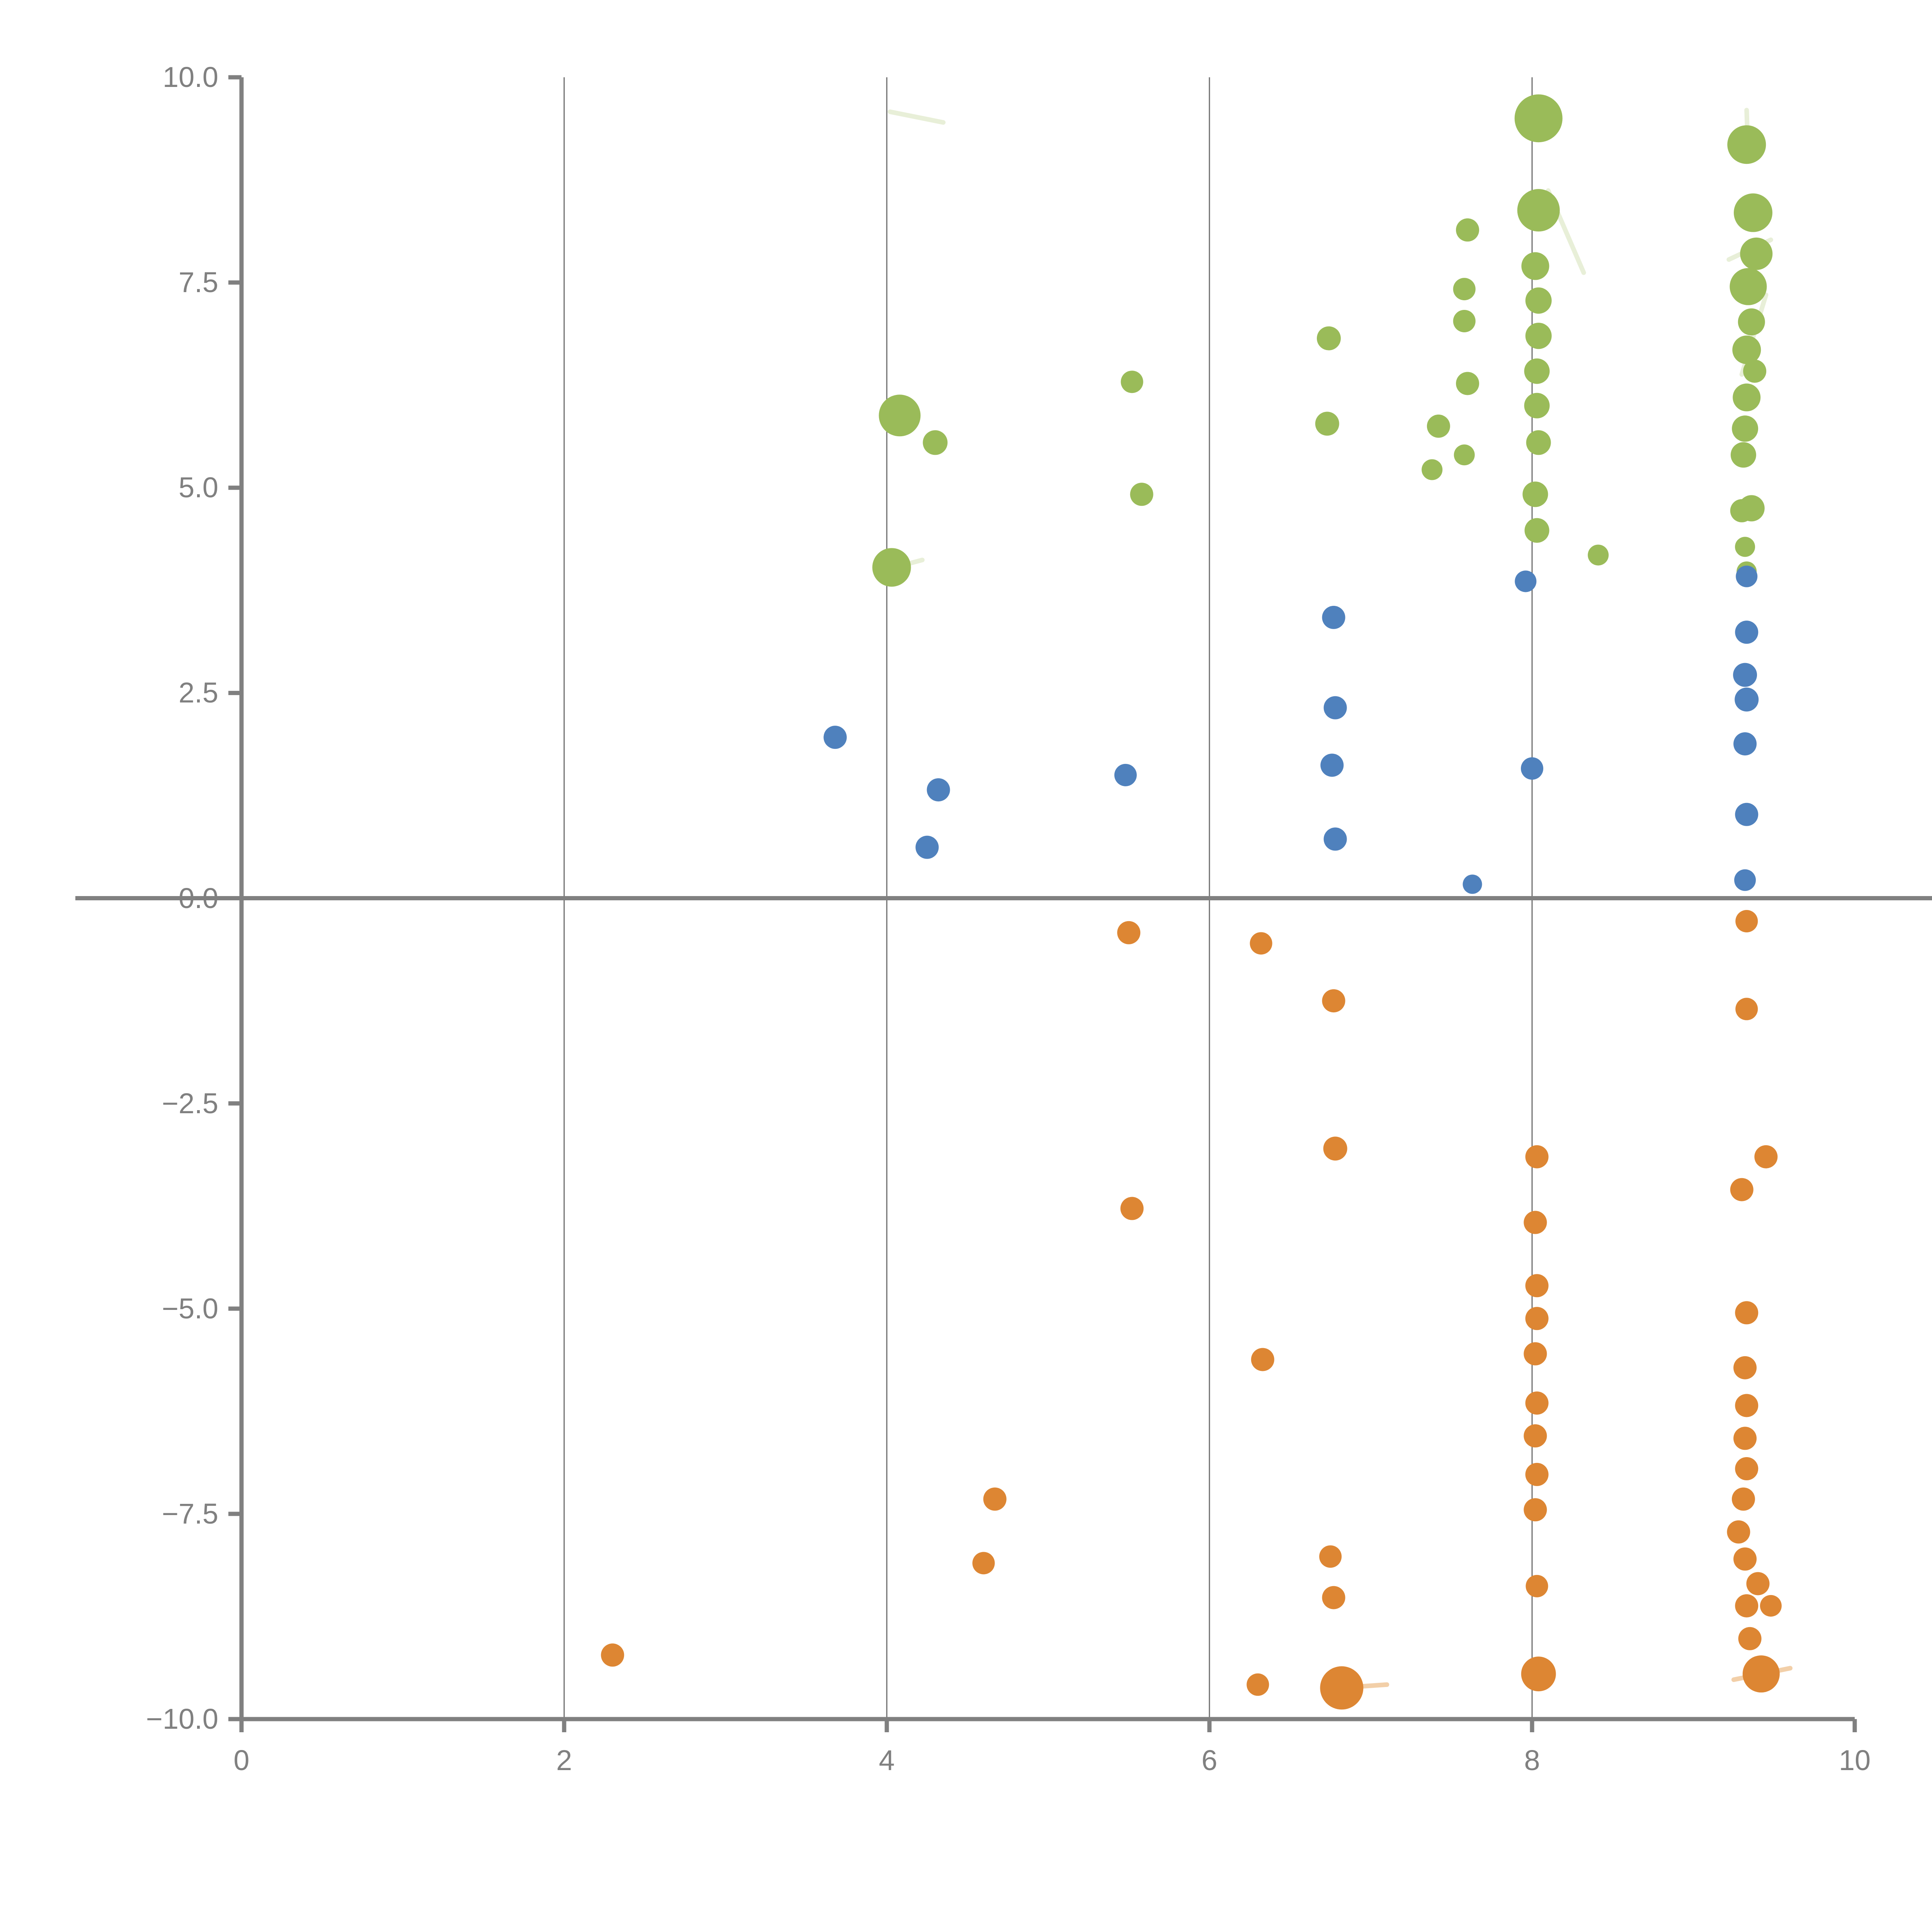 The image size is (1932, 1932). I want to click on x-tick-label: 4, so click(887, 1760).